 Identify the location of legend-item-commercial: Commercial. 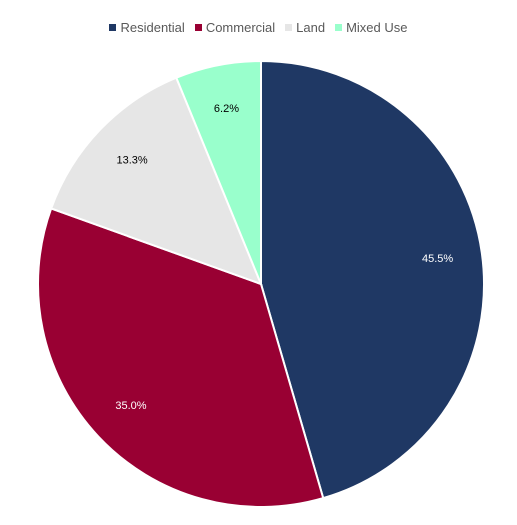
(235, 27).